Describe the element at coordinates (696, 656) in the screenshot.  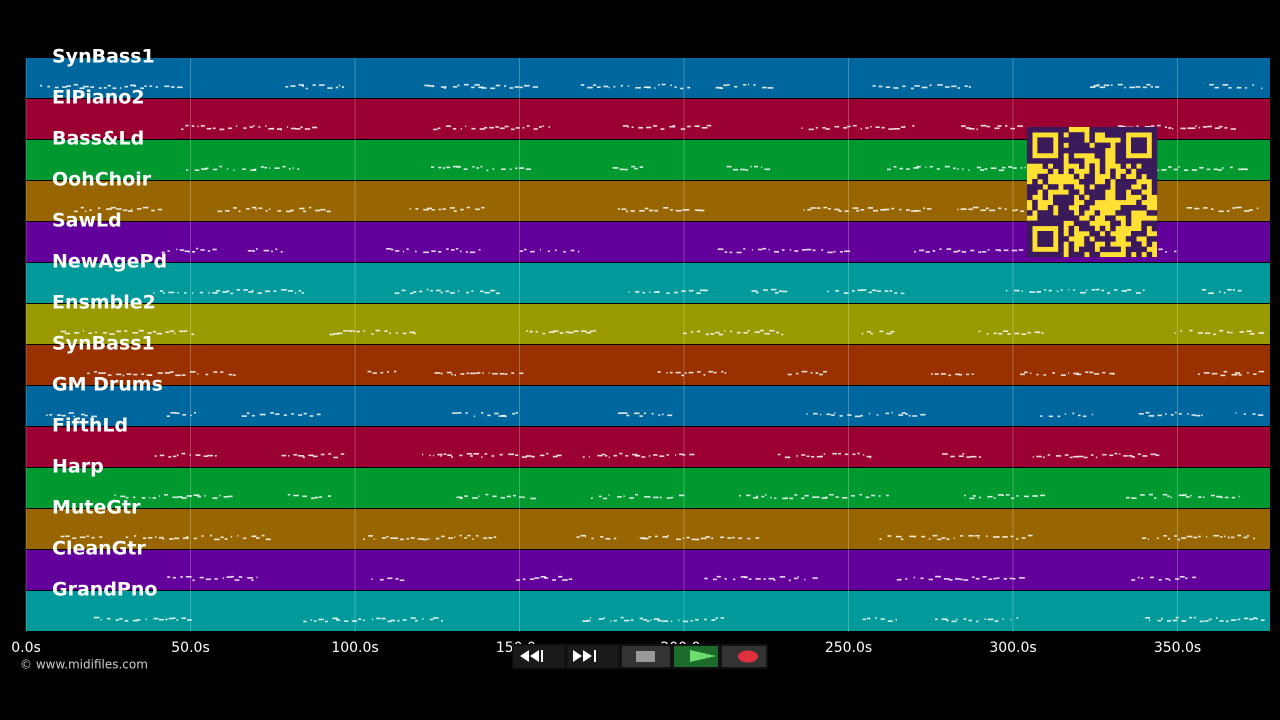
I see `play-button` at that location.